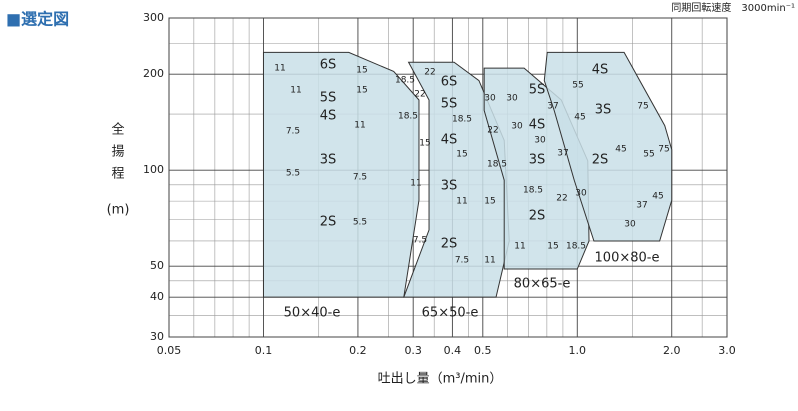  Describe the element at coordinates (37, 19) in the screenshot. I see `chart-title: ■選定図` at that location.